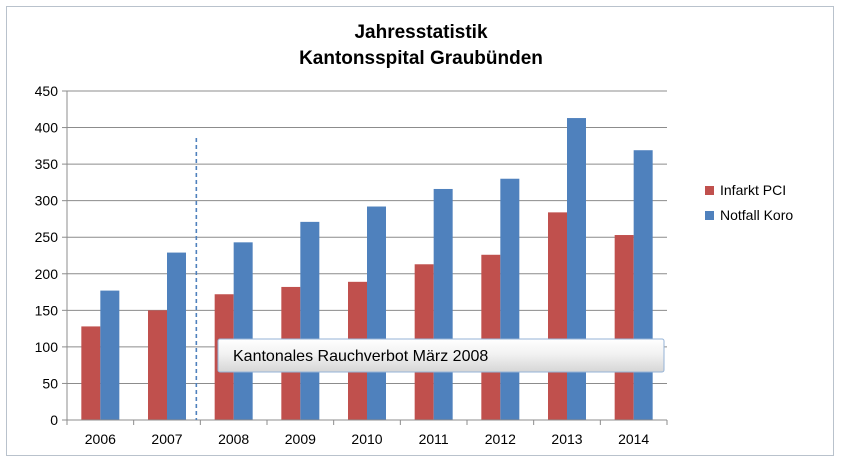  What do you see at coordinates (54, 420) in the screenshot?
I see `y-tick-label: 0` at bounding box center [54, 420].